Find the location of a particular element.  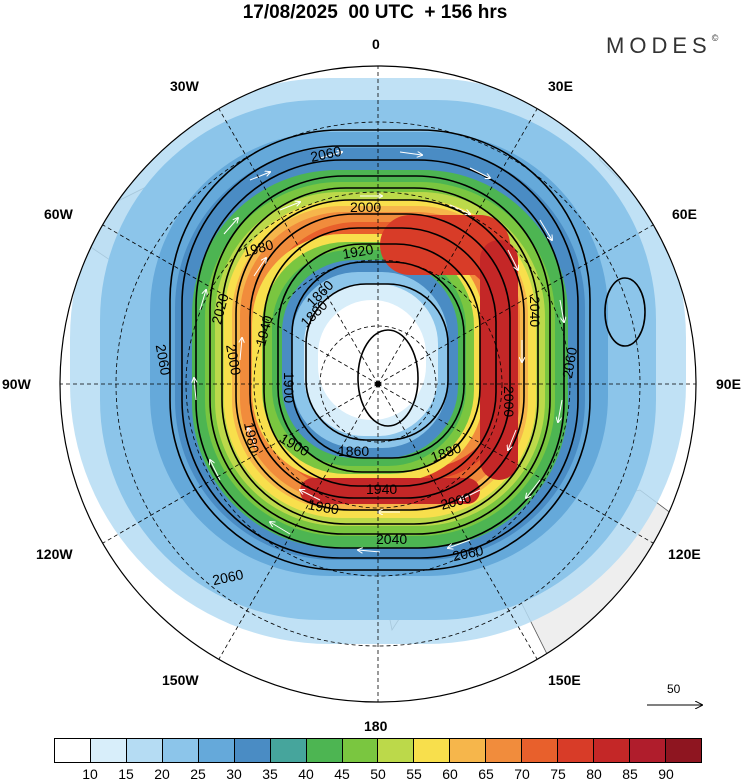

lon-label-0: 0 is located at coordinates (376, 44).